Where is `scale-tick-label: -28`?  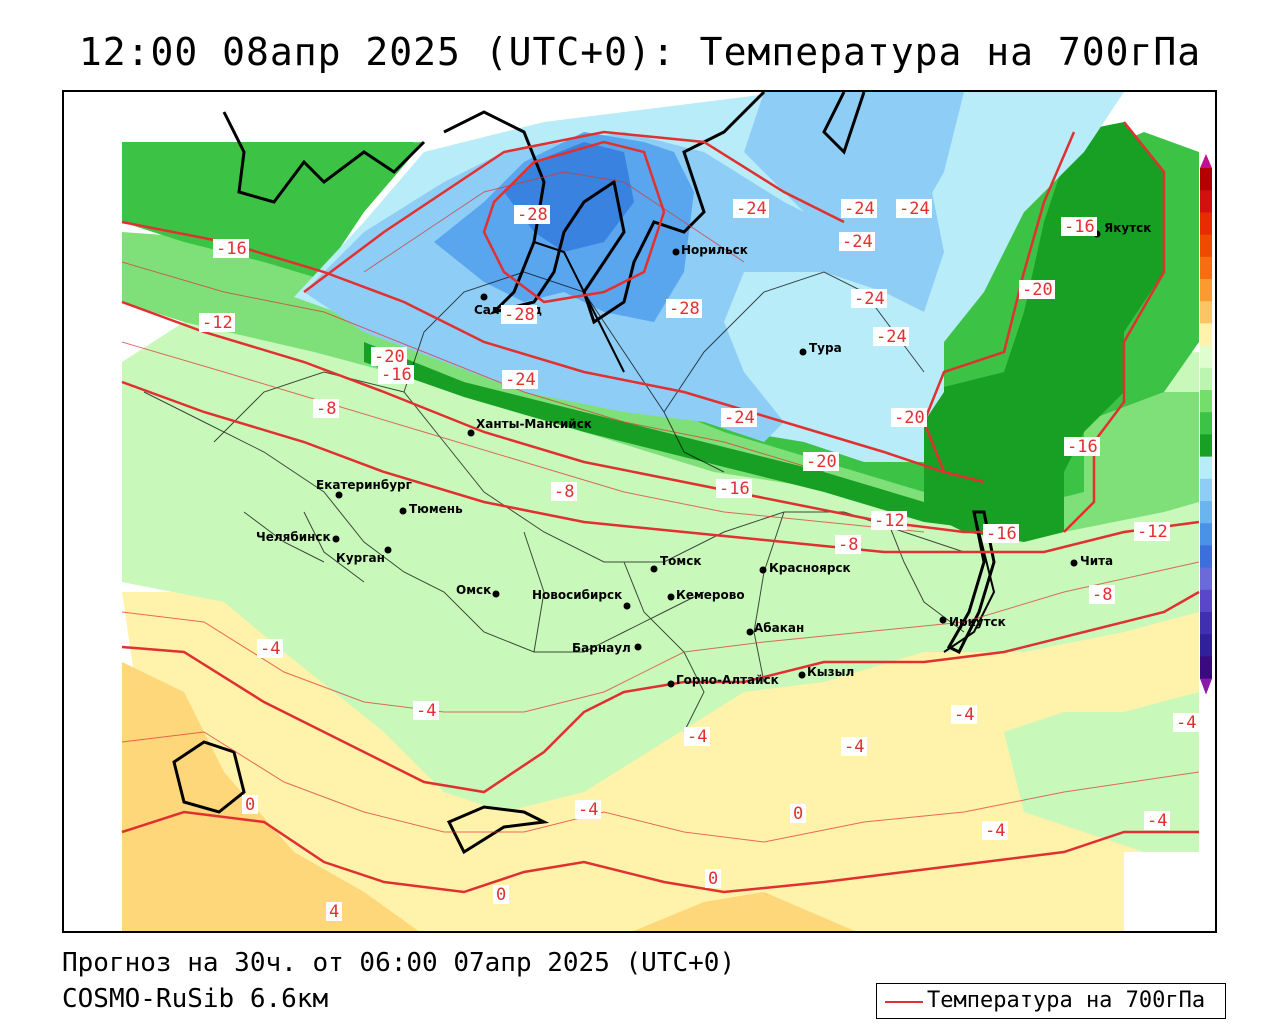 scale-tick-label: -28 is located at coordinates (1216, 480).